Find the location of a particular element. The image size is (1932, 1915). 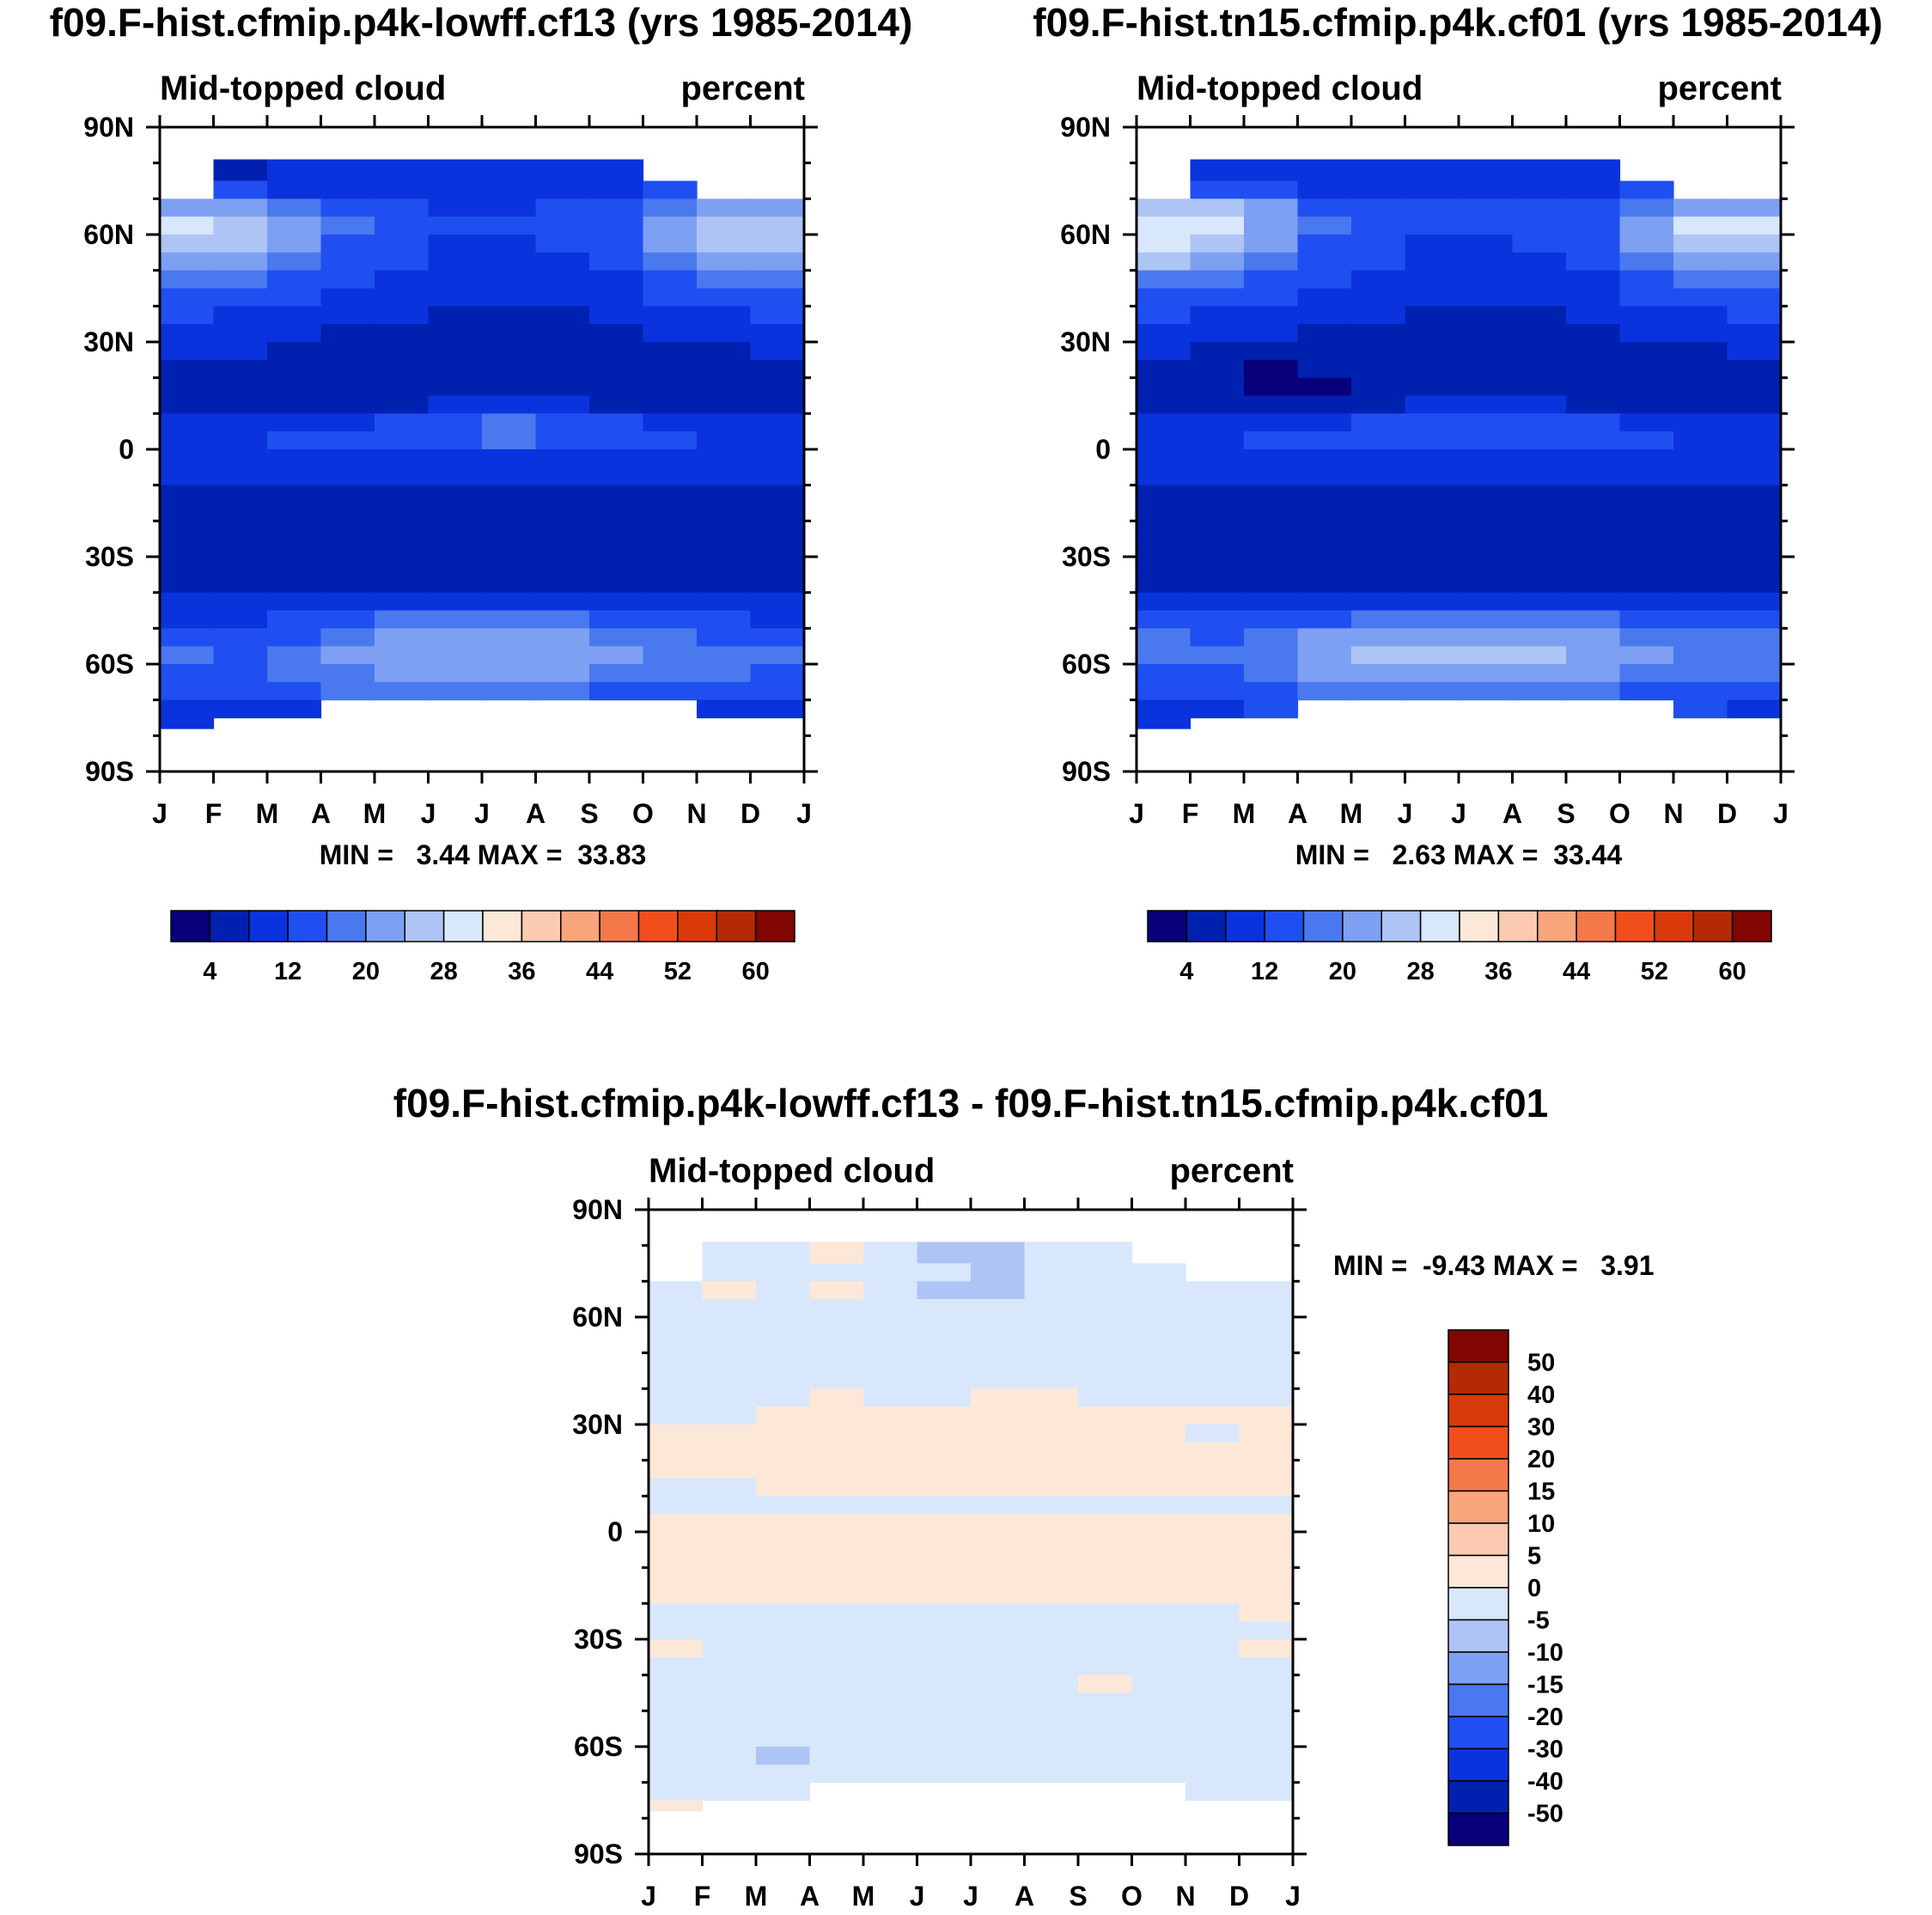

x-tick-label: J is located at coordinates (970, 1896).